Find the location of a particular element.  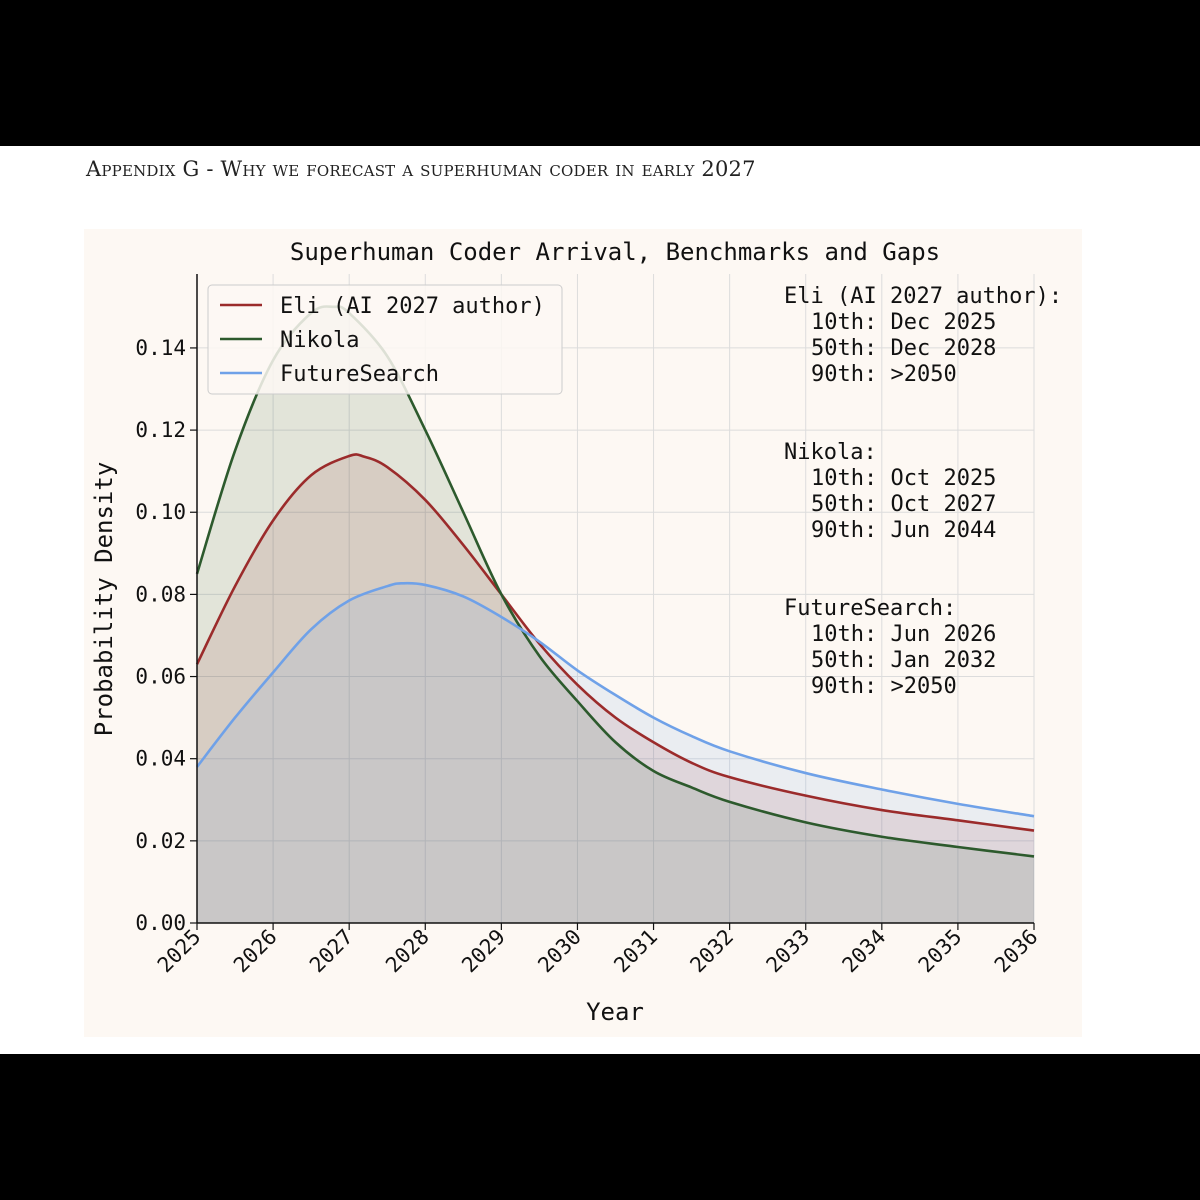

legend: Eli (AI 2027 author) Nikola FutureSearch is located at coordinates (385, 339).